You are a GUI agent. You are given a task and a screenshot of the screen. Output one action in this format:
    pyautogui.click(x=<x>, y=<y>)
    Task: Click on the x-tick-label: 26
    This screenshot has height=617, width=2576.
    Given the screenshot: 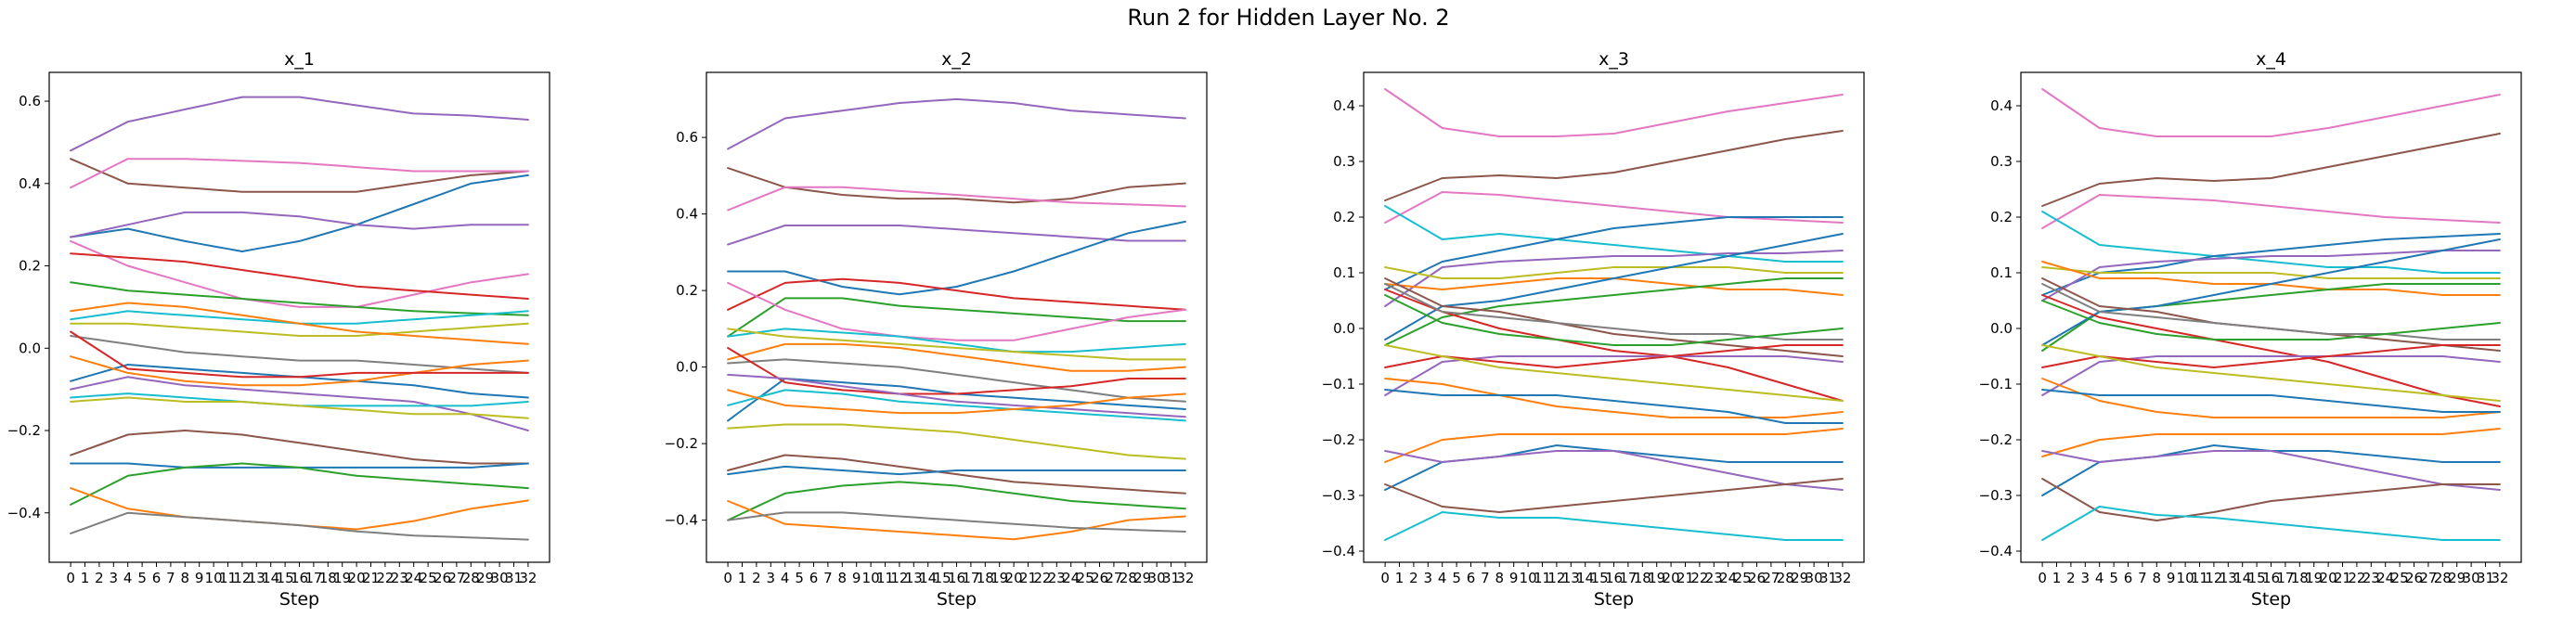 What is the action you would take?
    pyautogui.click(x=1099, y=578)
    